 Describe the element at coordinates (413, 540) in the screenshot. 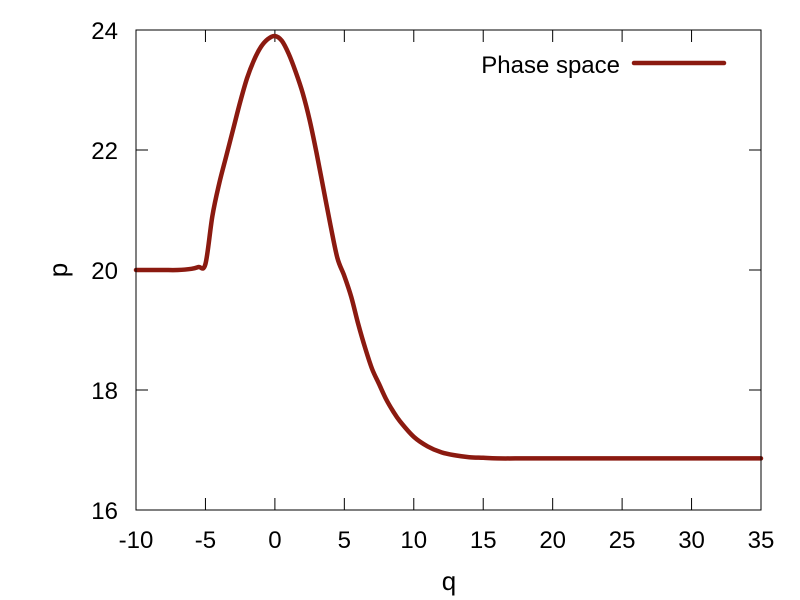

I see `x-tick-label: 10` at that location.